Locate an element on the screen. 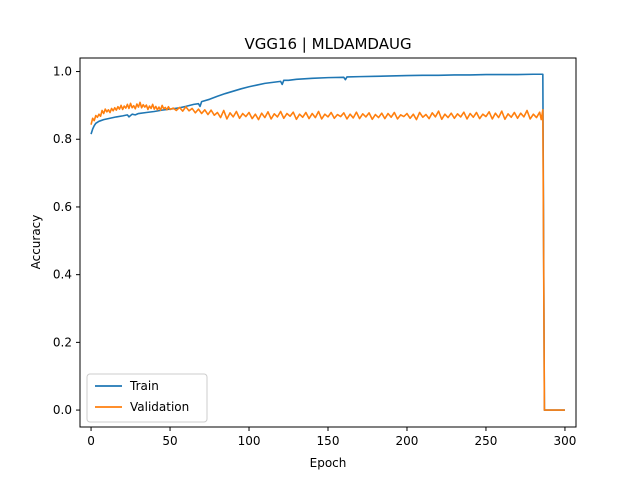 Image resolution: width=640 pixels, height=480 pixels. x-tick-label: 0 is located at coordinates (91, 441).